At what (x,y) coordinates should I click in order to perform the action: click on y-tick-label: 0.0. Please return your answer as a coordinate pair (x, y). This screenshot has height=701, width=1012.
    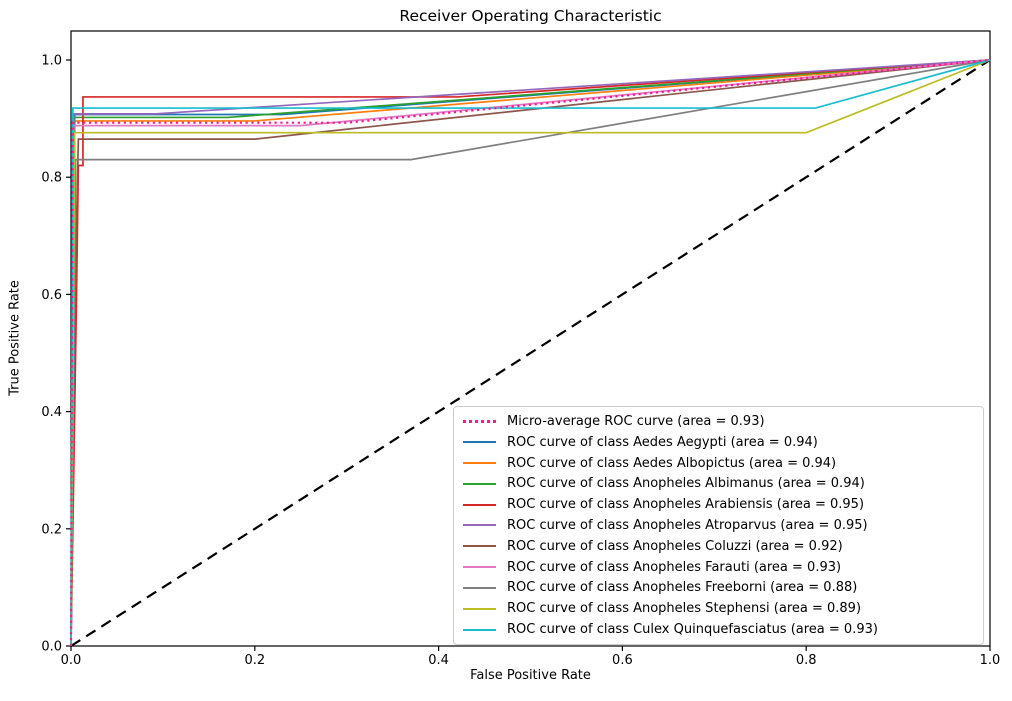
    Looking at the image, I should click on (51, 647).